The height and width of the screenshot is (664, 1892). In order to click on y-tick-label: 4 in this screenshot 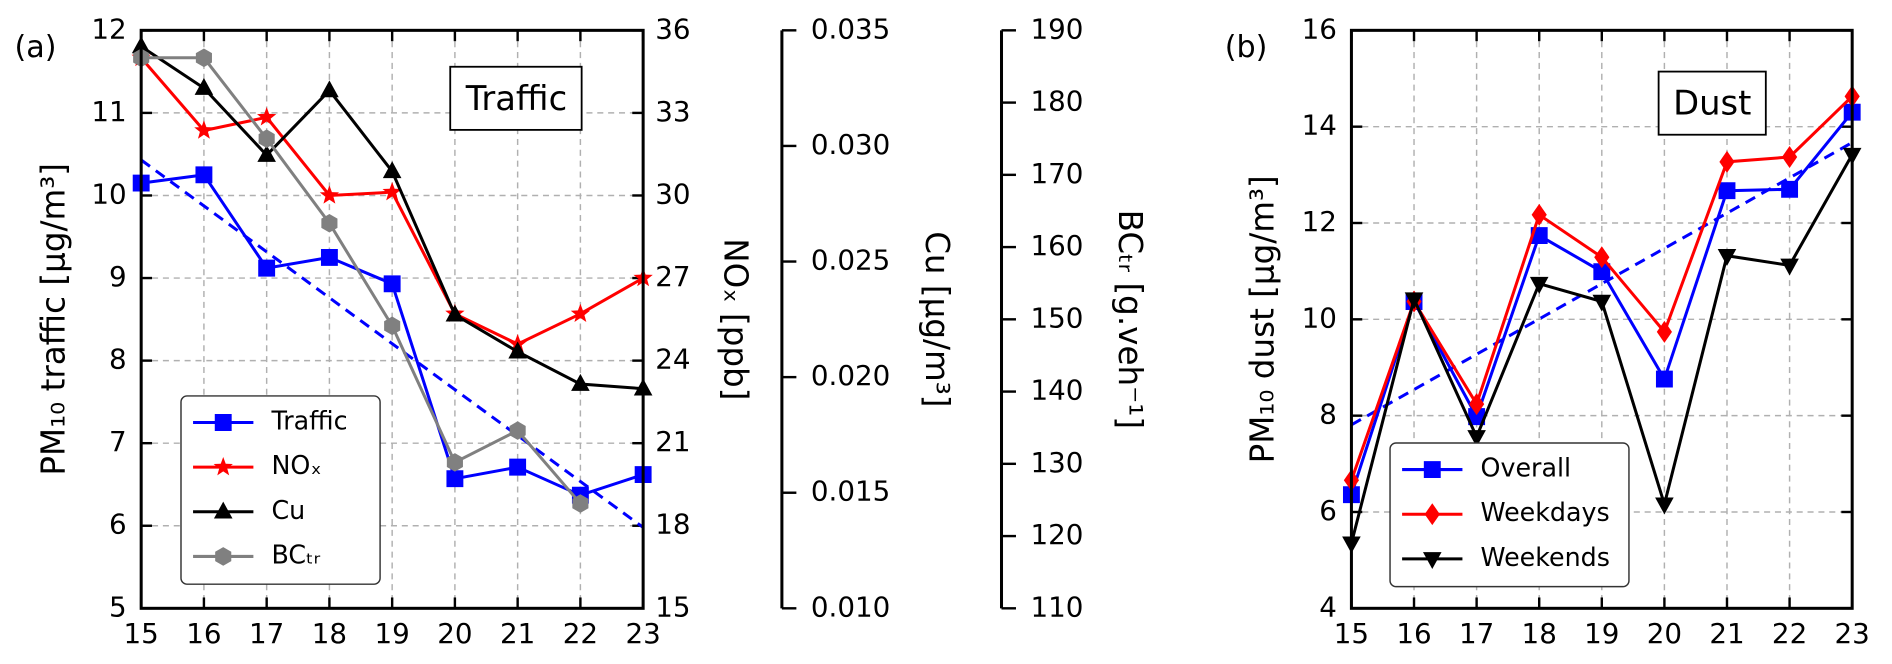, I will do `click(1328, 606)`.